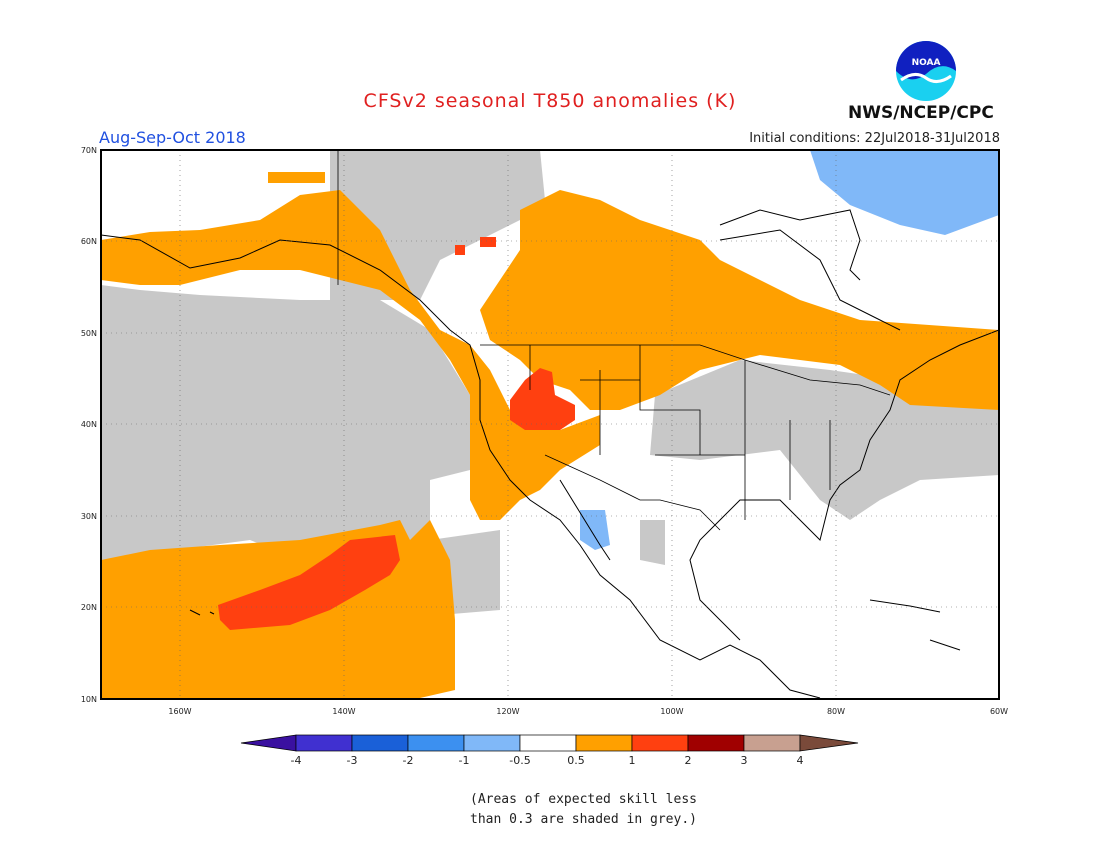 The width and height of the screenshot is (1100, 850). Describe the element at coordinates (172, 137) in the screenshot. I see `forecast-period: Aug-Sep-Oct 2018` at that location.